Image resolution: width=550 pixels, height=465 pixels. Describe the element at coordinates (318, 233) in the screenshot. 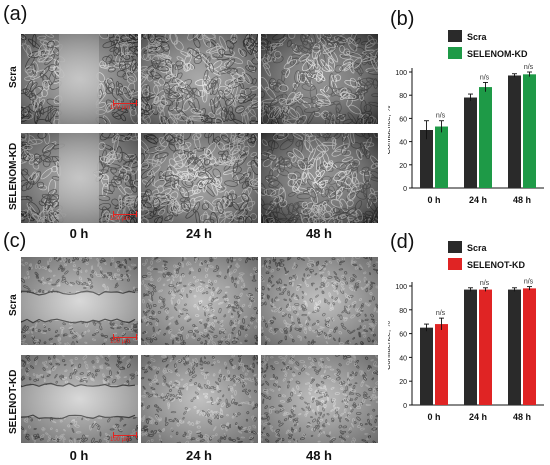

I see `column-label-a-48h: 48 h` at that location.